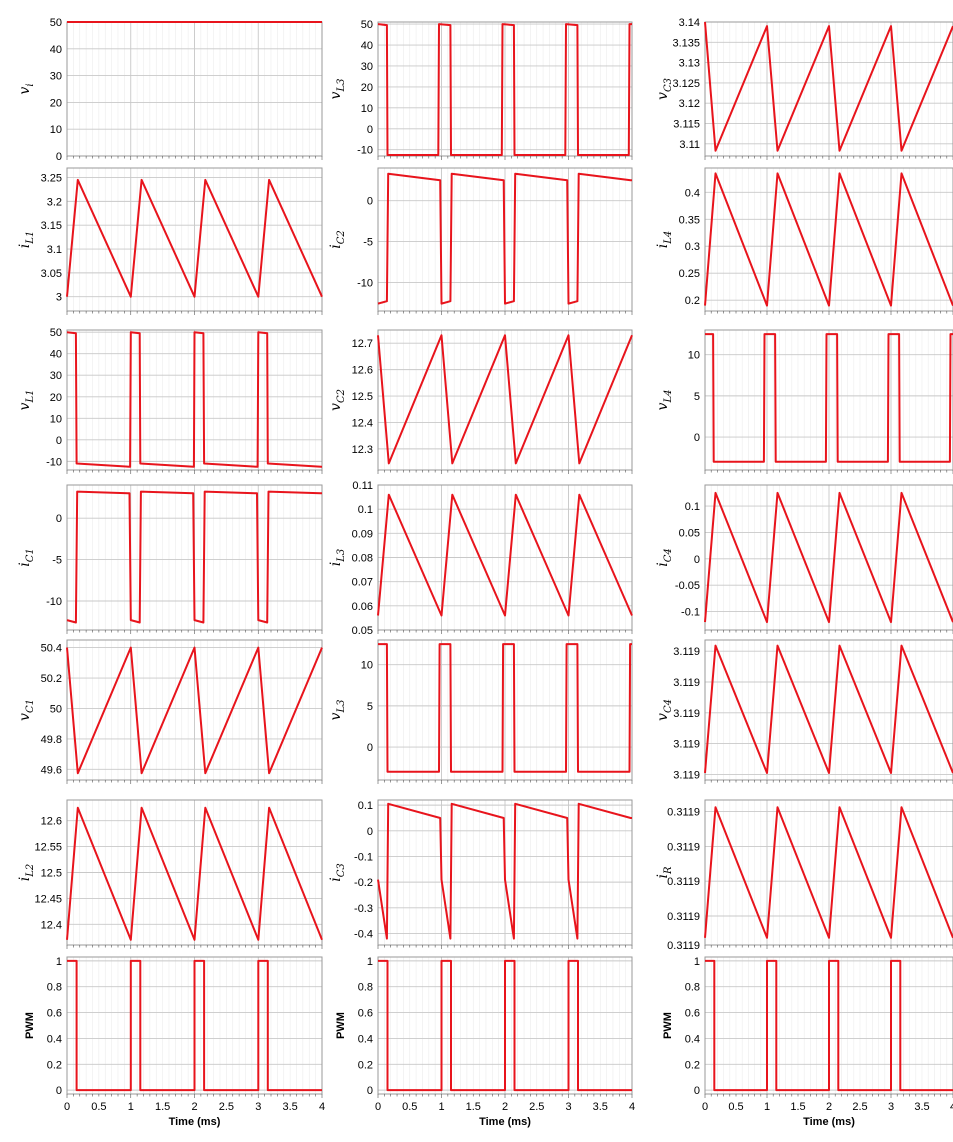  Describe the element at coordinates (536, 1107) in the screenshot. I see `x-tick-label: 2.5` at that location.